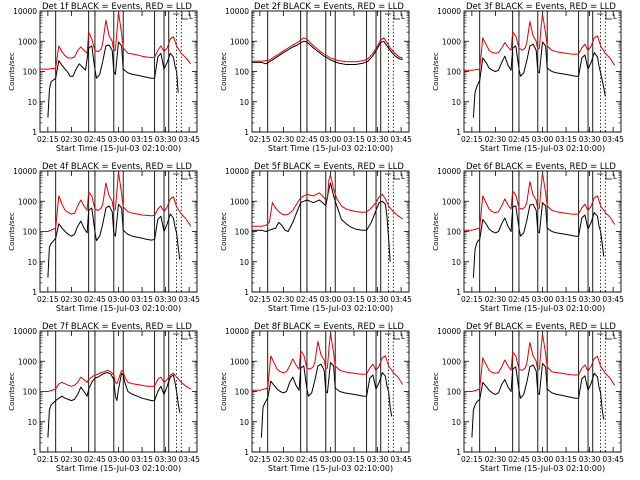 The height and width of the screenshot is (480, 640). Describe the element at coordinates (117, 327) in the screenshot. I see `panel-title: Det 7f BLACK = Events, RED = LLD` at that location.